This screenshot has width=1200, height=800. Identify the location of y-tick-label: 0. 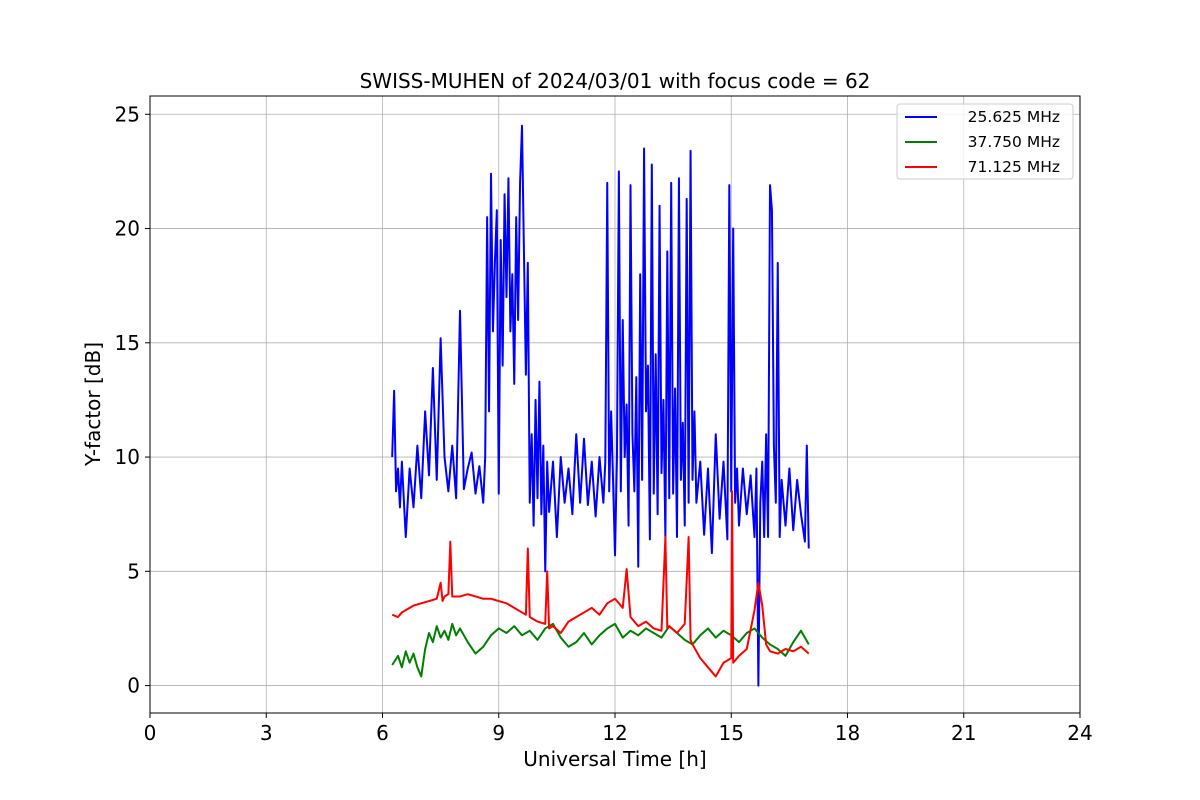
(133, 686).